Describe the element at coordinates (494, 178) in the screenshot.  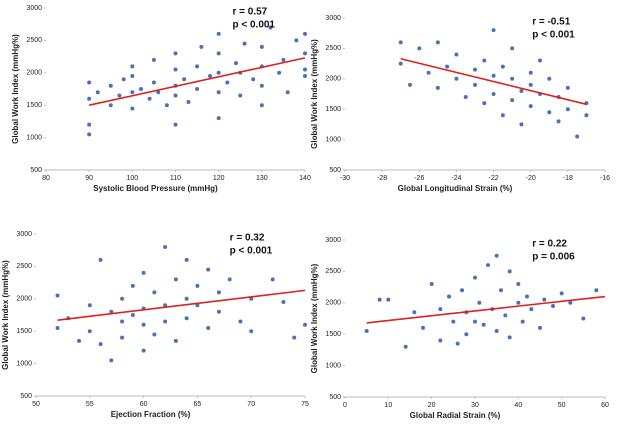
I see `x-tick-label: -22` at that location.